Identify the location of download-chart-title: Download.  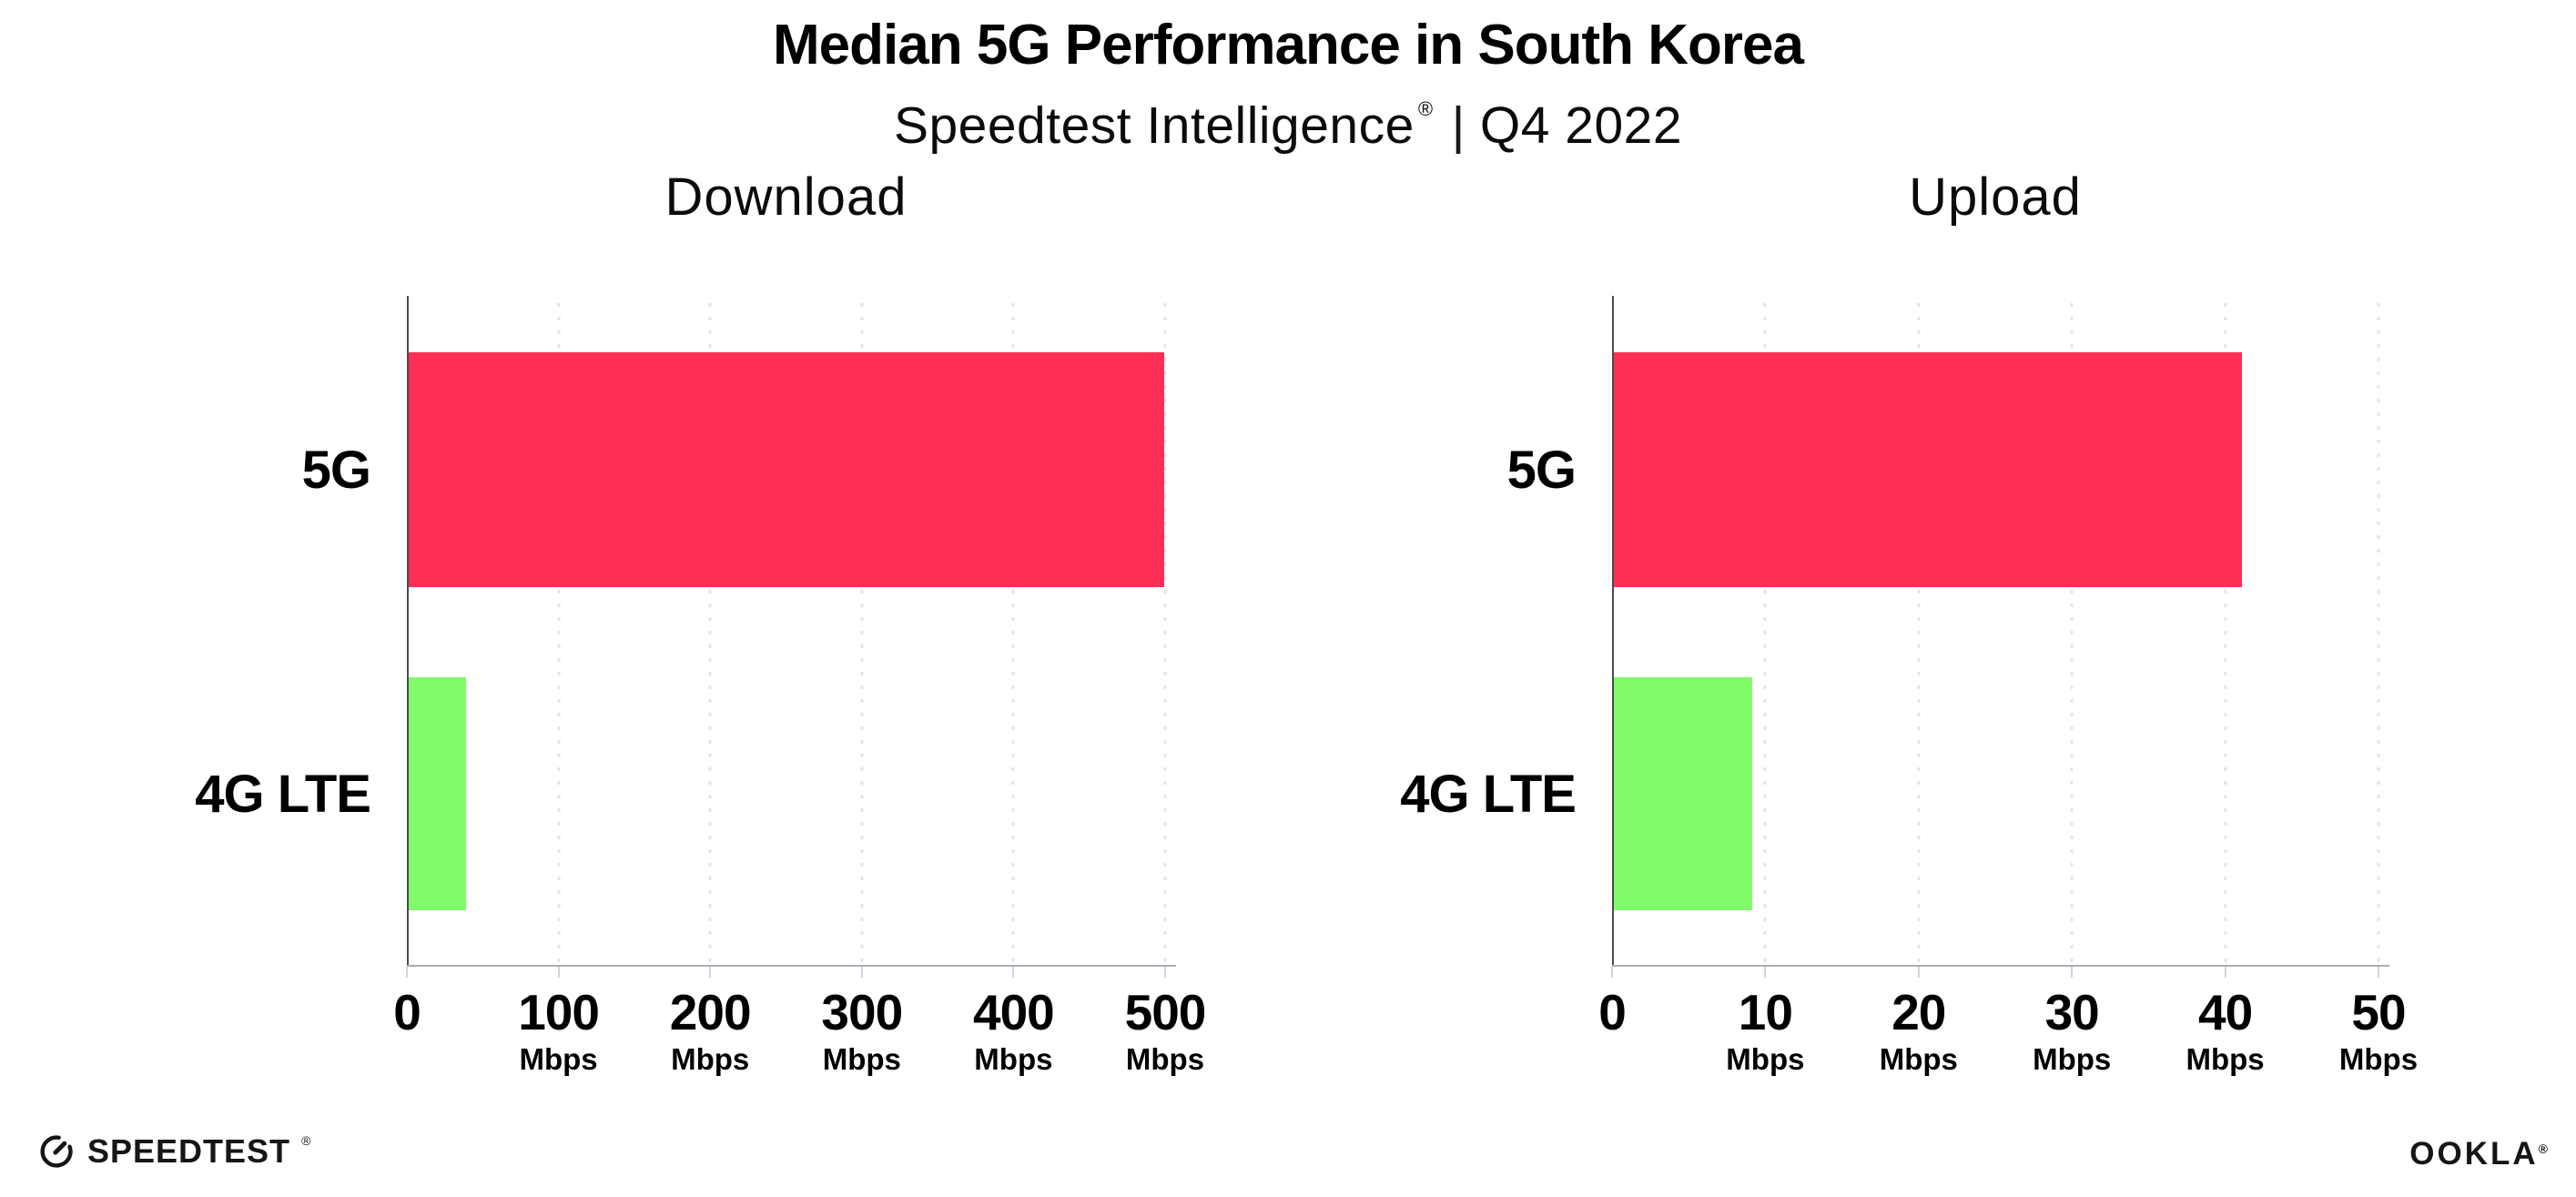
(786, 197).